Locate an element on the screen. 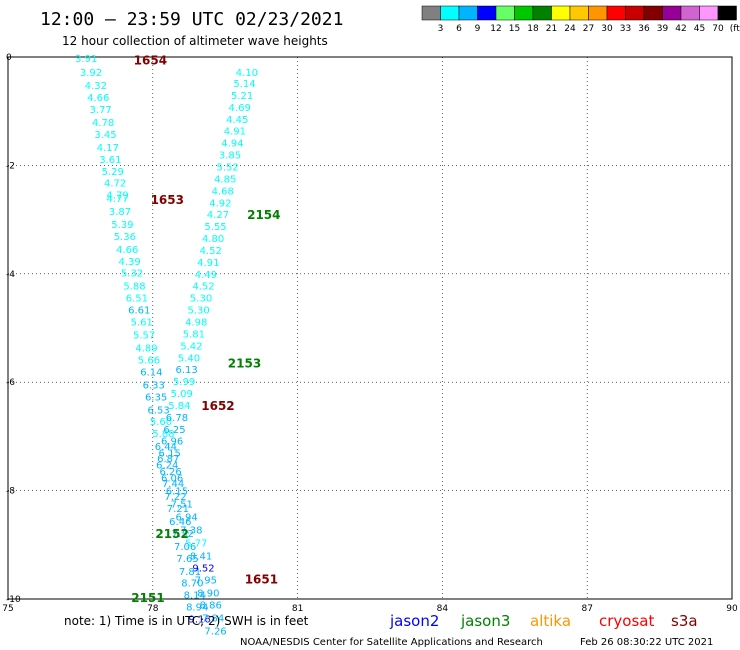 Image resolution: width=740 pixels, height=650 pixels. colorbar-label: 30 is located at coordinates (607, 29).